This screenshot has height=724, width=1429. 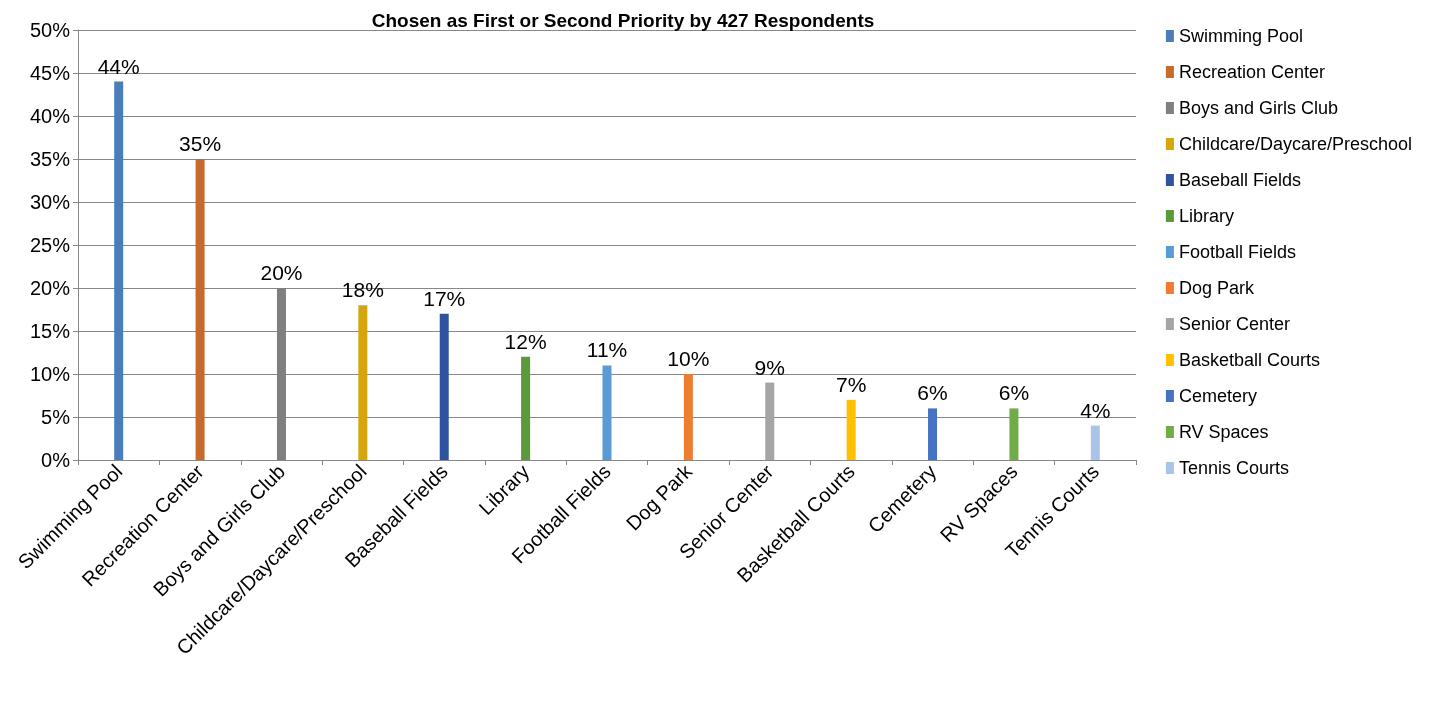 I want to click on data-label: 18%, so click(x=362, y=290).